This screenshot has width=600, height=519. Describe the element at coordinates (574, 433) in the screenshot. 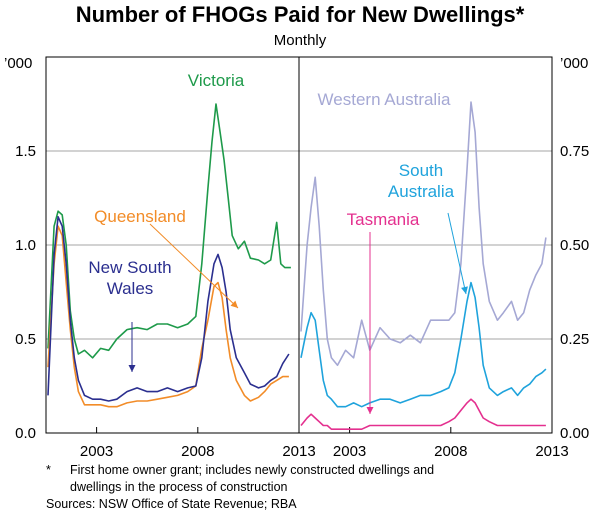

I see `y-tick-label: 0.00` at that location.